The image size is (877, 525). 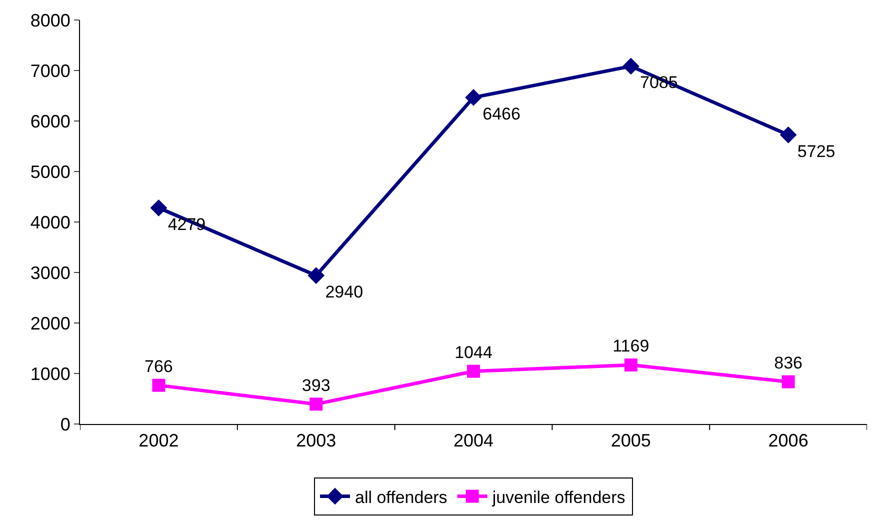 What do you see at coordinates (788, 440) in the screenshot?
I see `x-tick-label: 2006` at bounding box center [788, 440].